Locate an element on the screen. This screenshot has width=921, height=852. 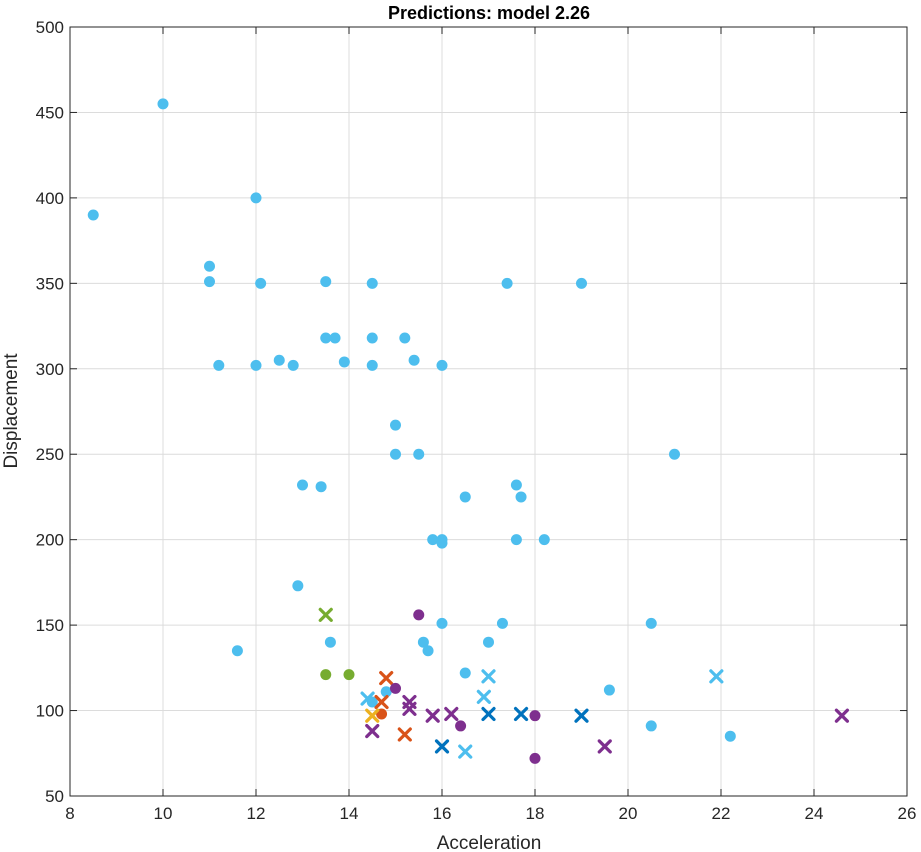
x-tick-label: 26 is located at coordinates (907, 813).